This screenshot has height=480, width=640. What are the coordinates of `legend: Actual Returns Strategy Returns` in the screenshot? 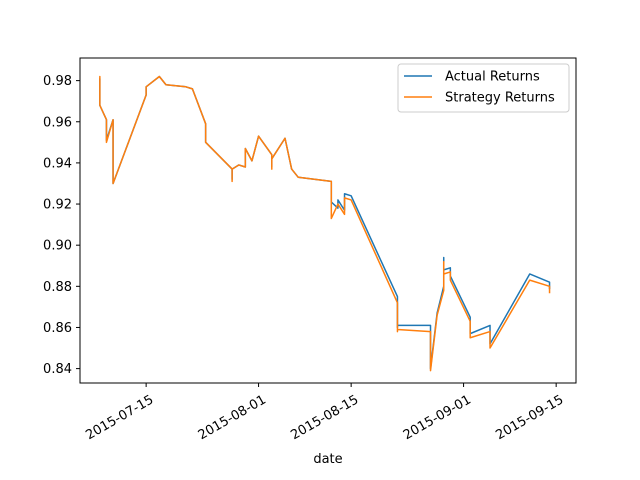 It's located at (483, 88).